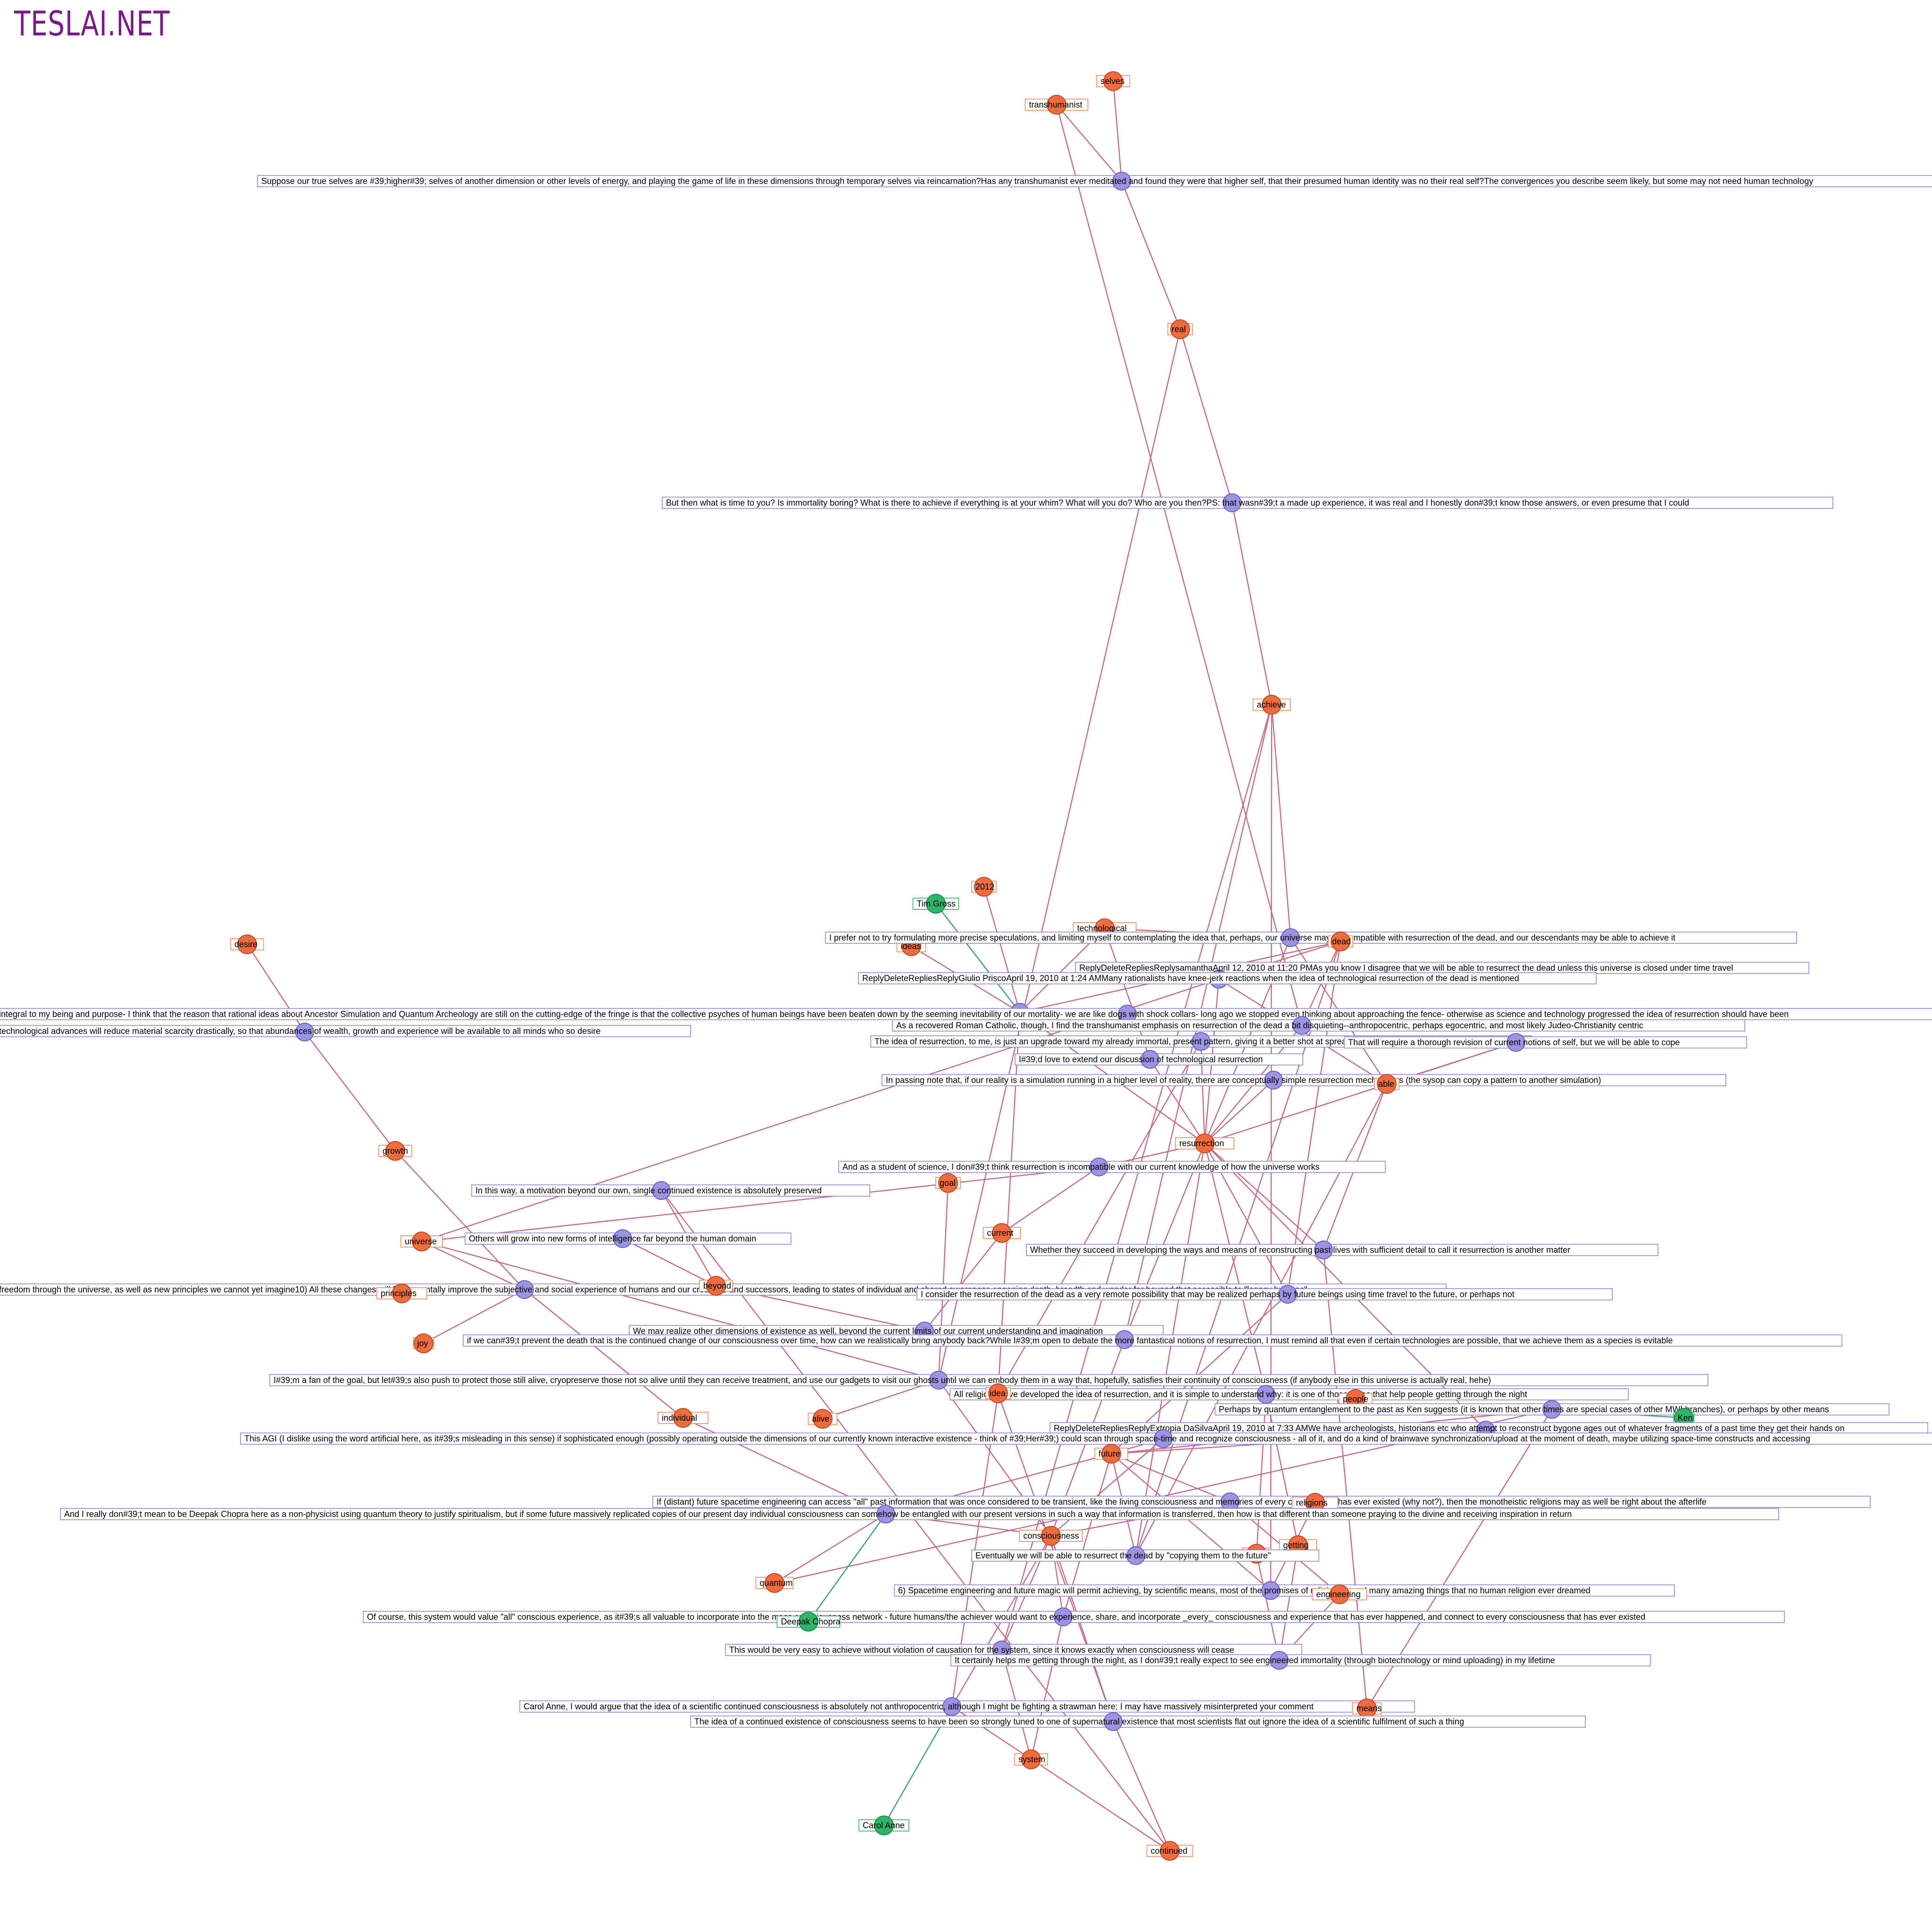  What do you see at coordinates (1113, 81) in the screenshot?
I see `node-k-selves: selves` at bounding box center [1113, 81].